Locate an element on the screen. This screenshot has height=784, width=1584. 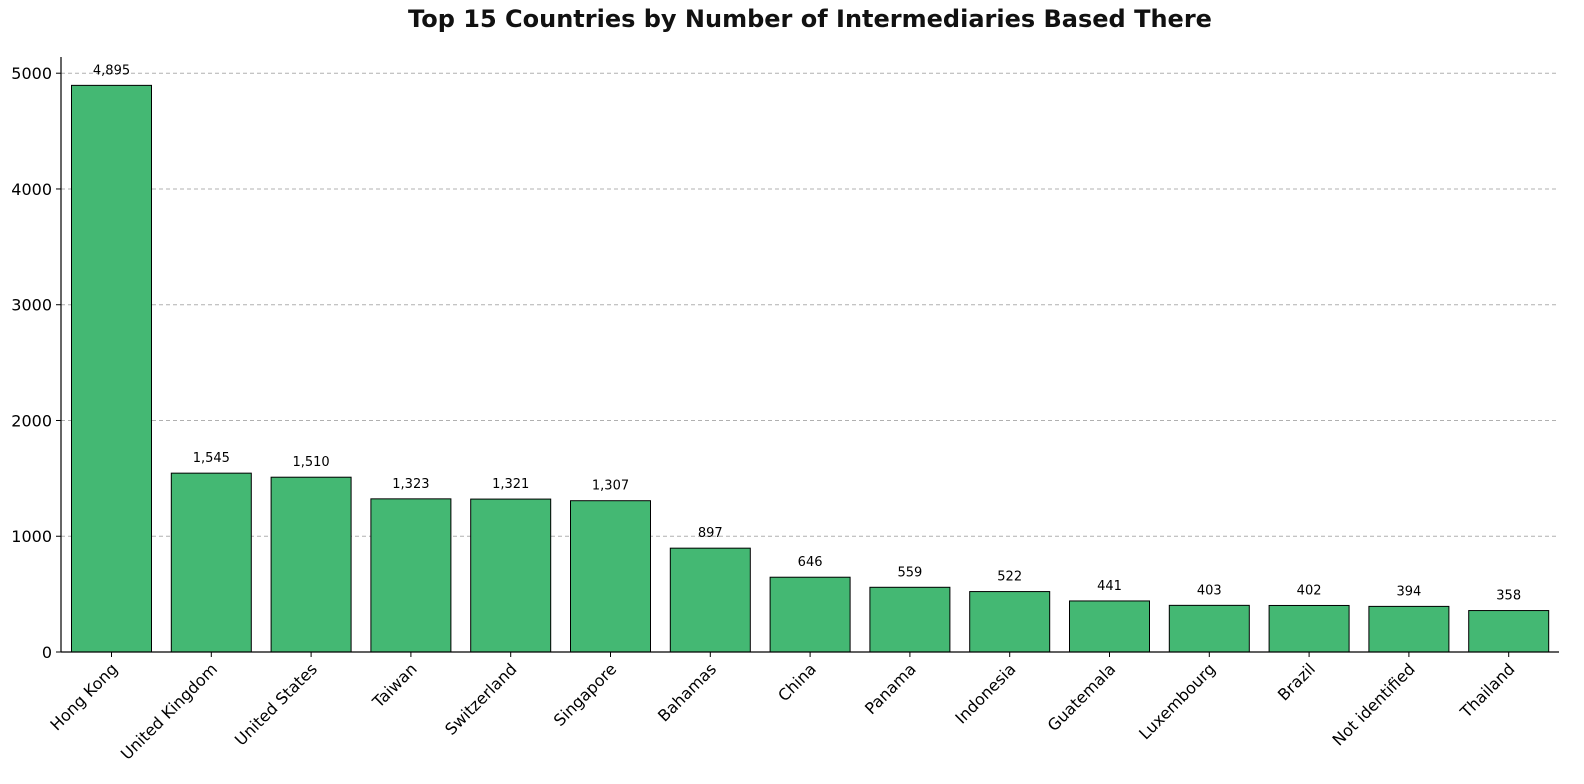
x-tick-label: Indonesia is located at coordinates (985, 693).